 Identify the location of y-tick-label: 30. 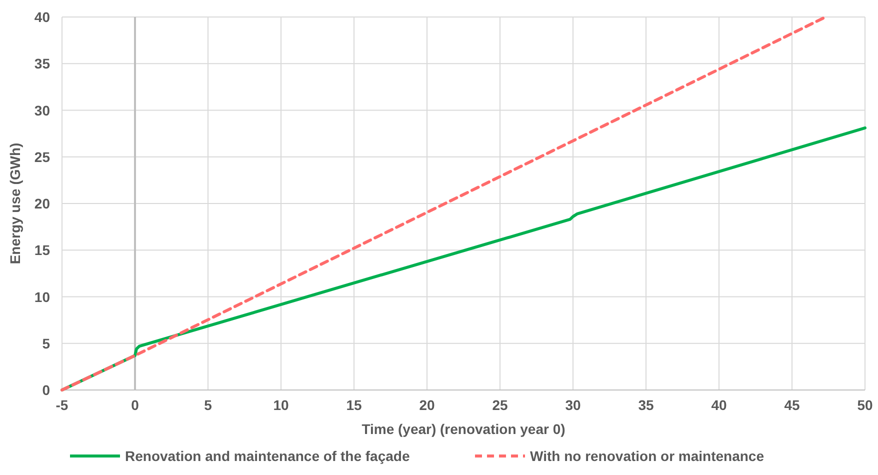
(42, 110).